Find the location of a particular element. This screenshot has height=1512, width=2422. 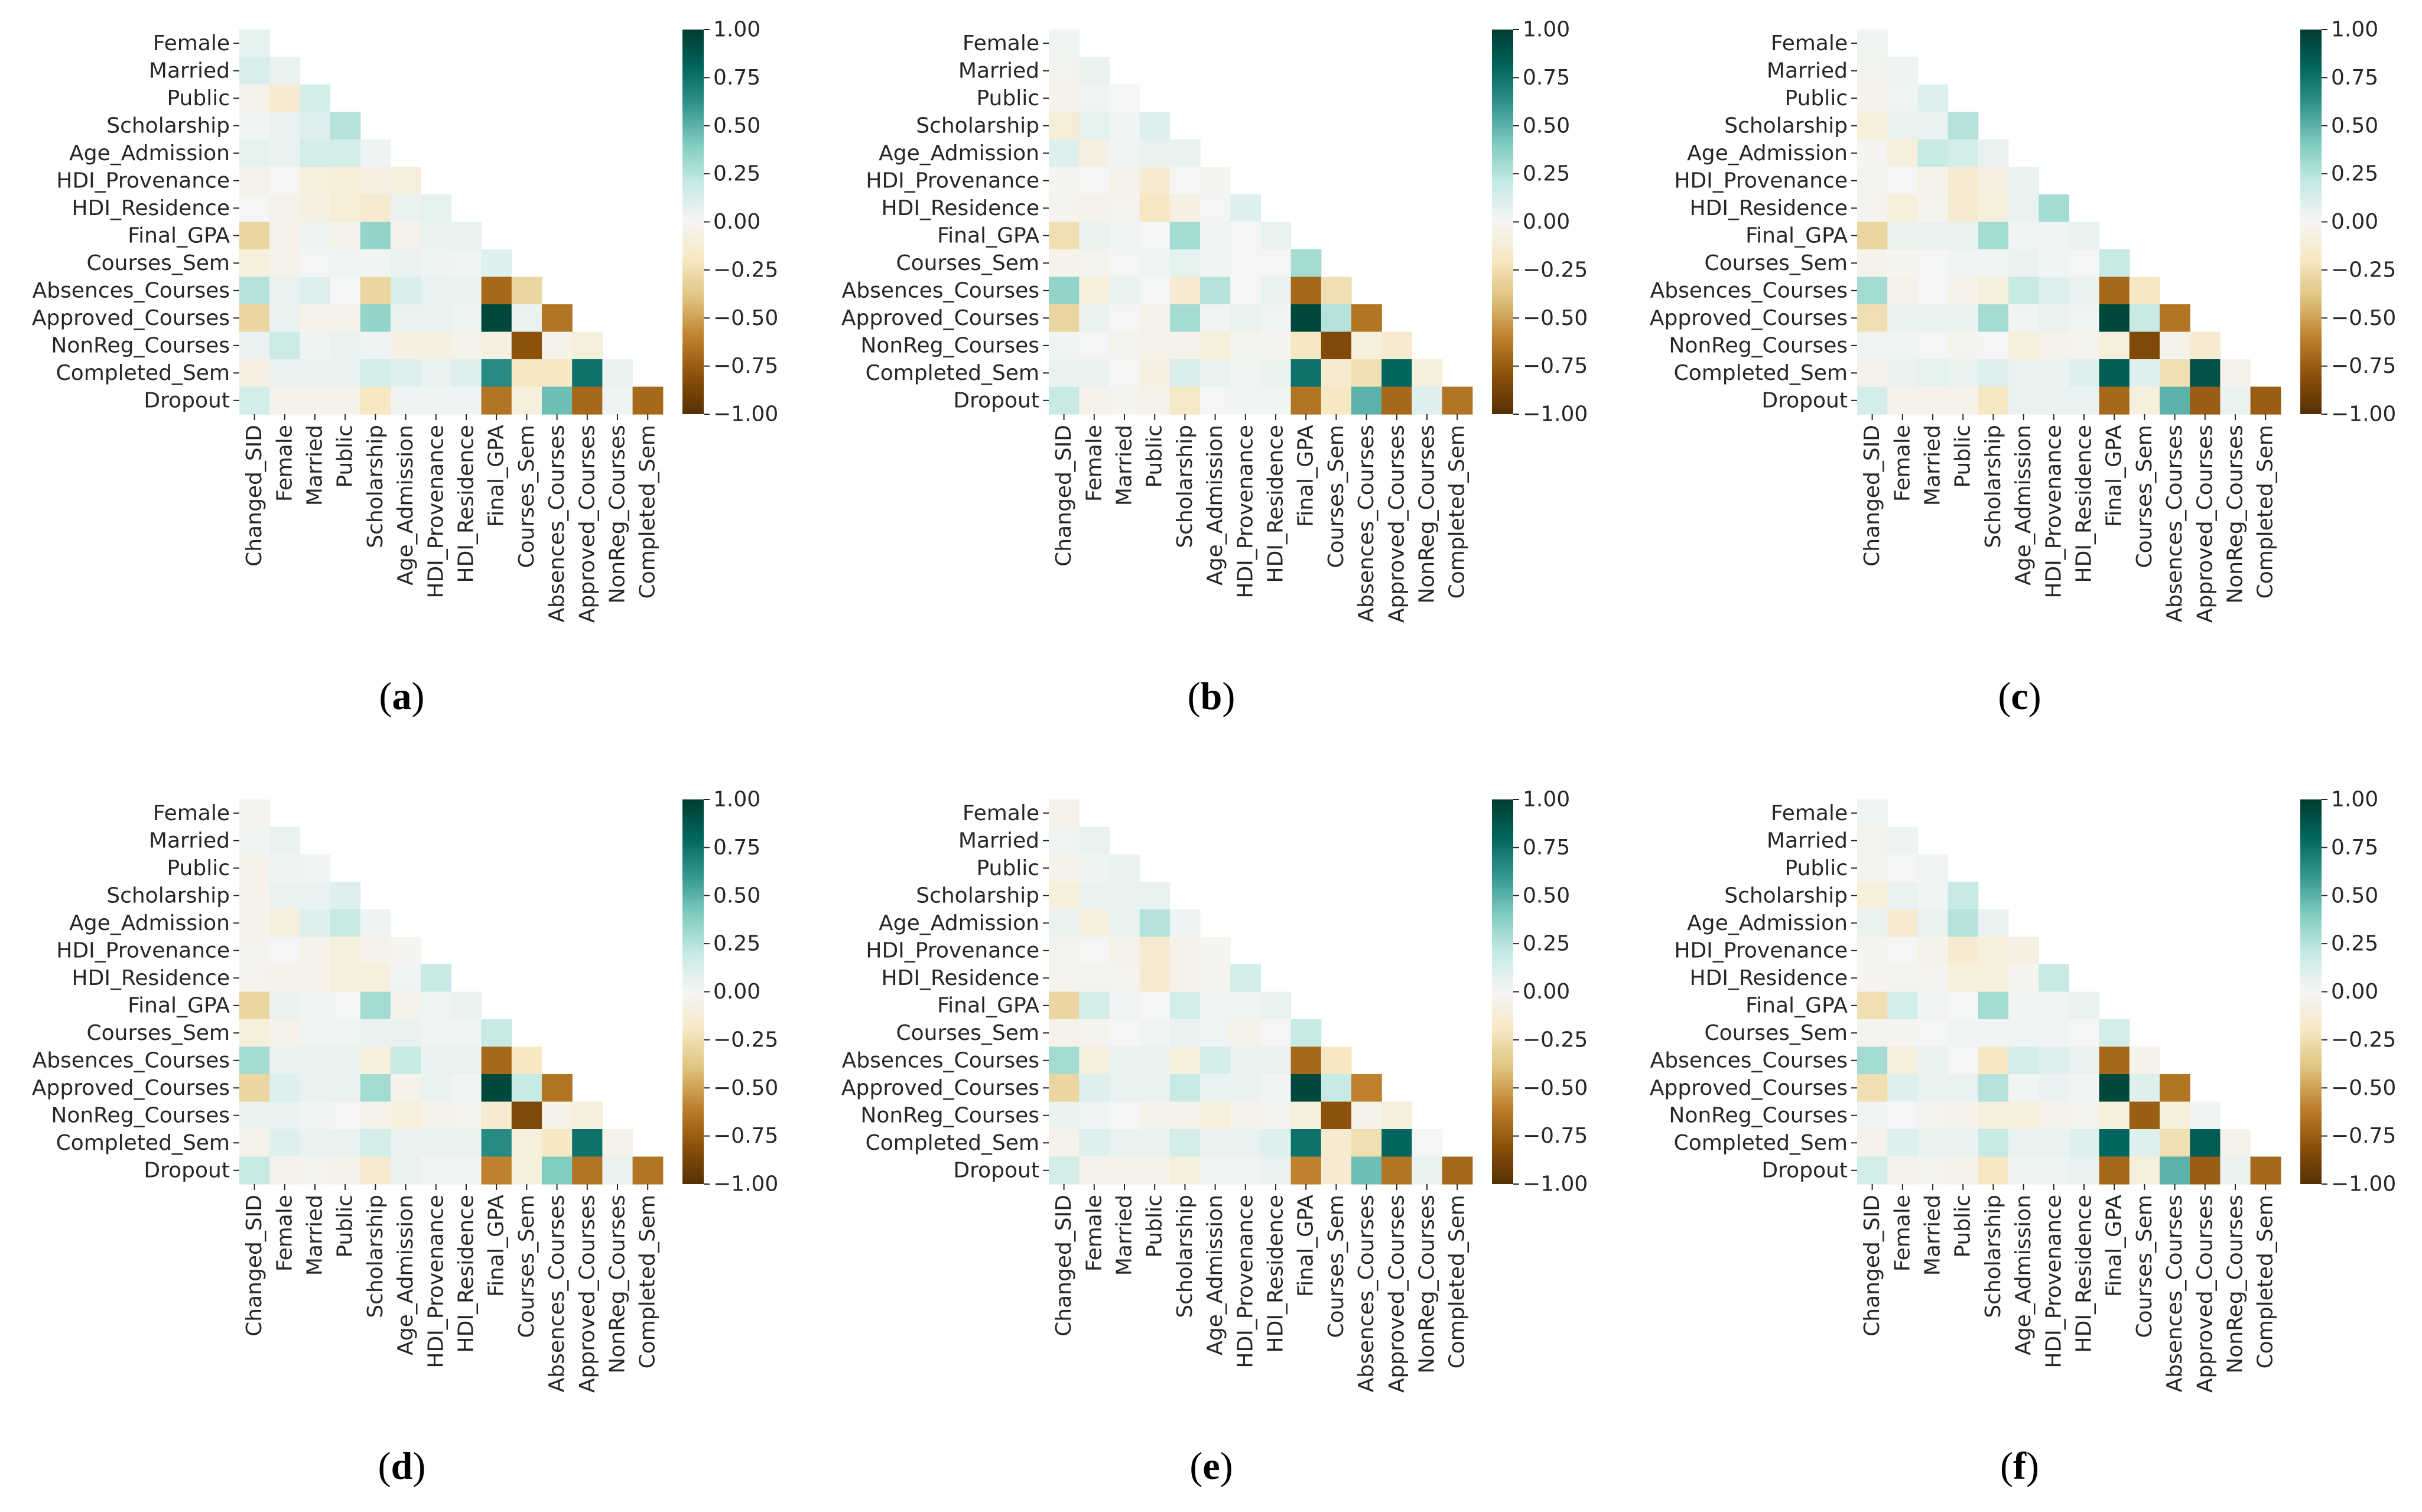

x-tick-label: Absences_Courses is located at coordinates (1367, 1293).